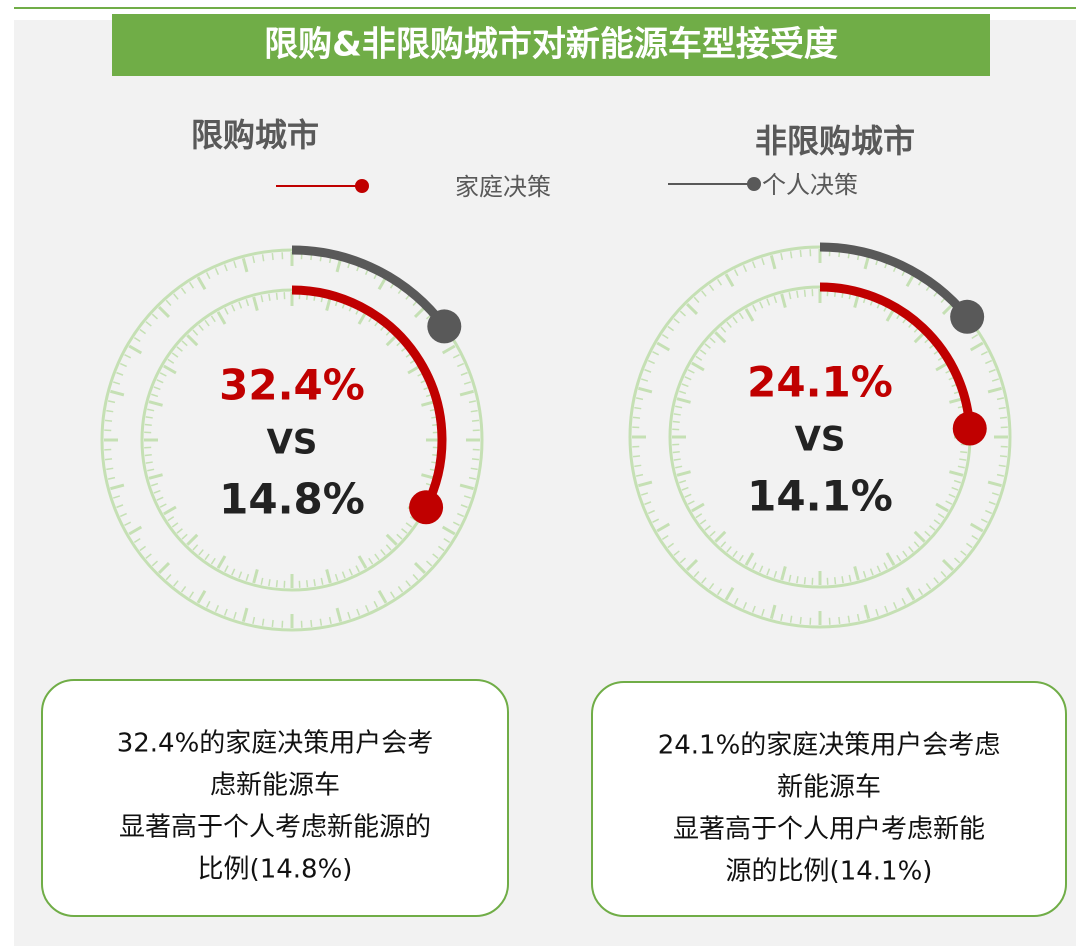  Describe the element at coordinates (362, 186) in the screenshot. I see `legend-dot` at that location.